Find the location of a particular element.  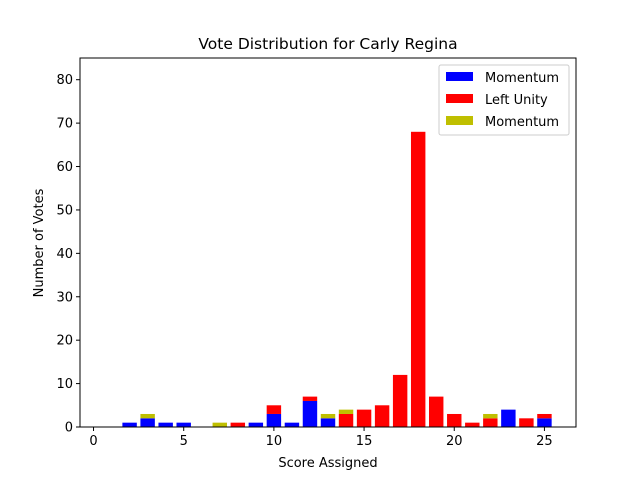

x-tick-label-0: 0 is located at coordinates (93, 441).